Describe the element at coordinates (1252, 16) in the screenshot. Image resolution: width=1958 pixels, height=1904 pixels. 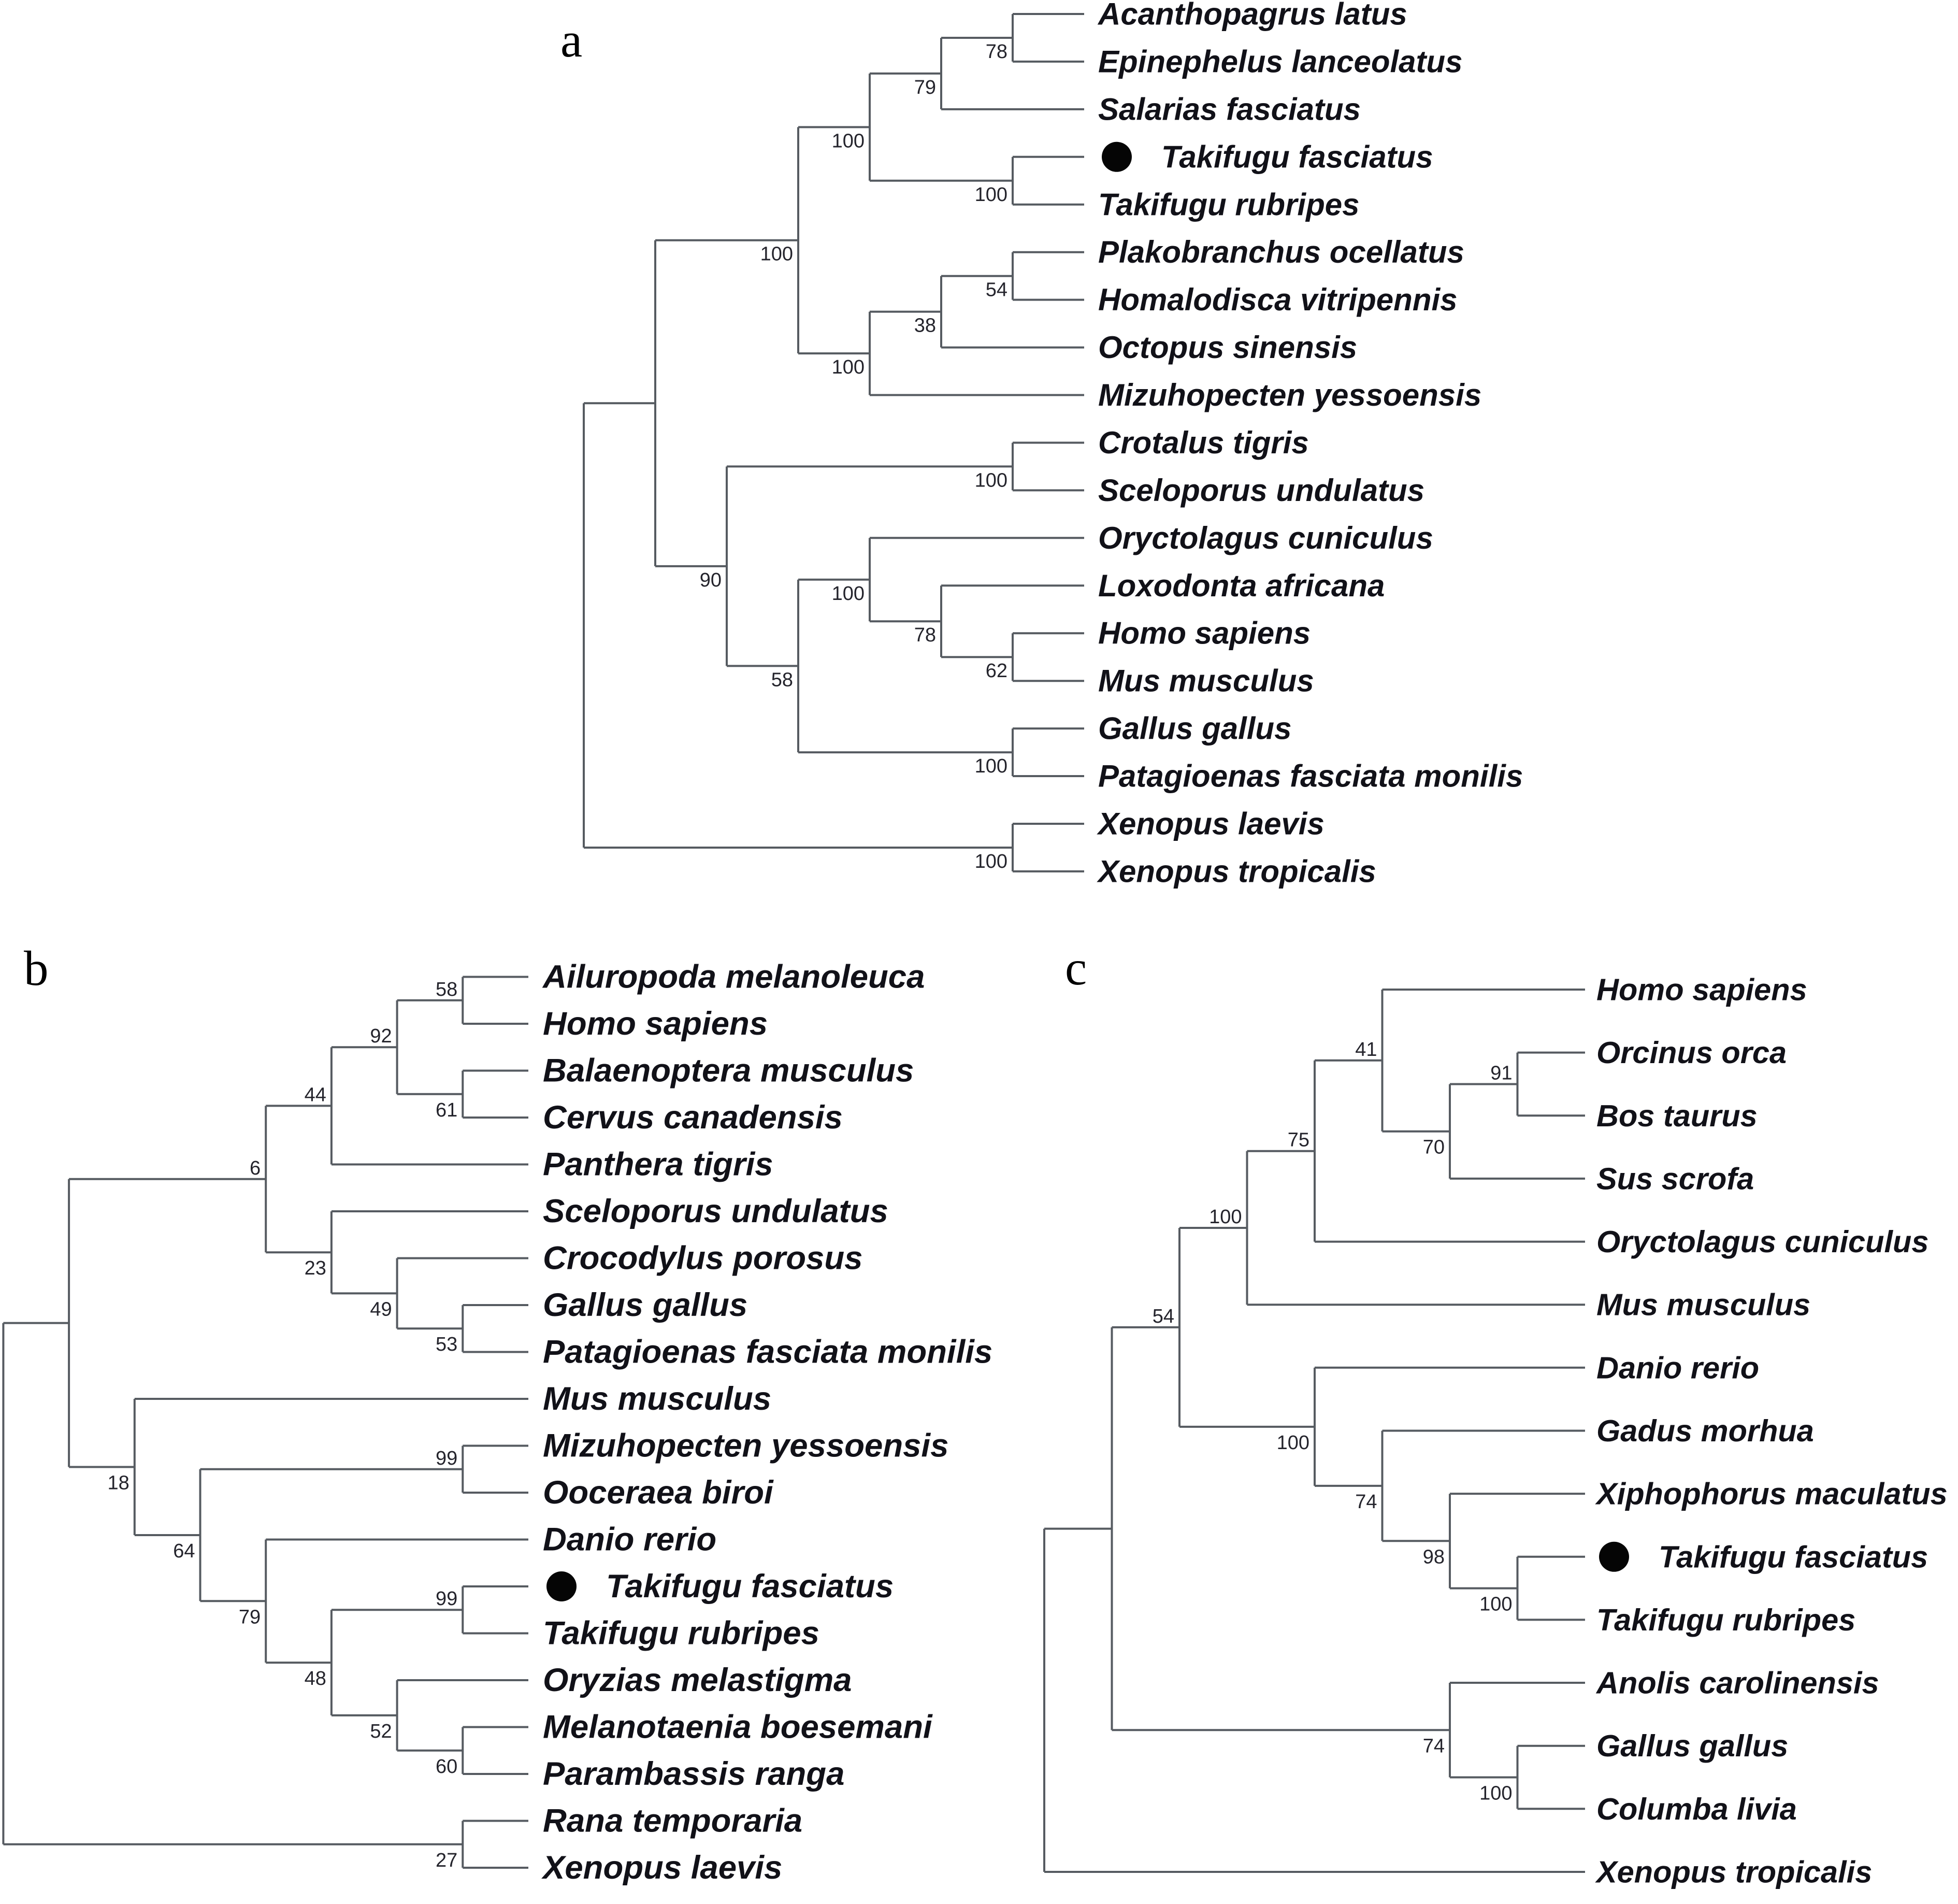
I see `svg-text: Acanthopagrus latus` at that location.